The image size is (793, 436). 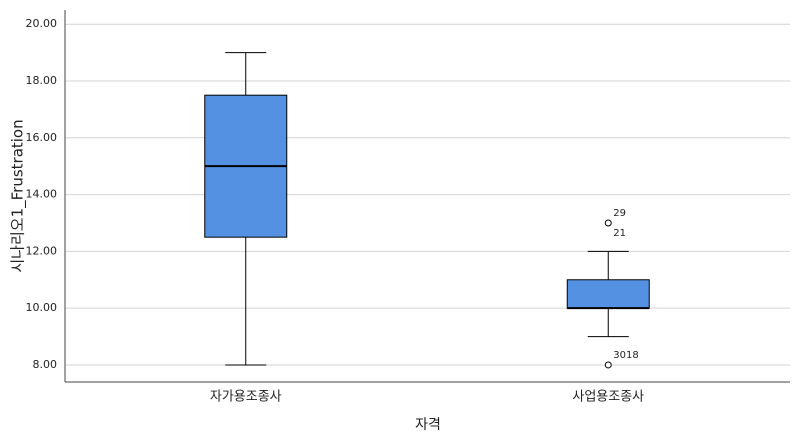 I want to click on y-tick-label: 8.00, so click(x=45, y=364).